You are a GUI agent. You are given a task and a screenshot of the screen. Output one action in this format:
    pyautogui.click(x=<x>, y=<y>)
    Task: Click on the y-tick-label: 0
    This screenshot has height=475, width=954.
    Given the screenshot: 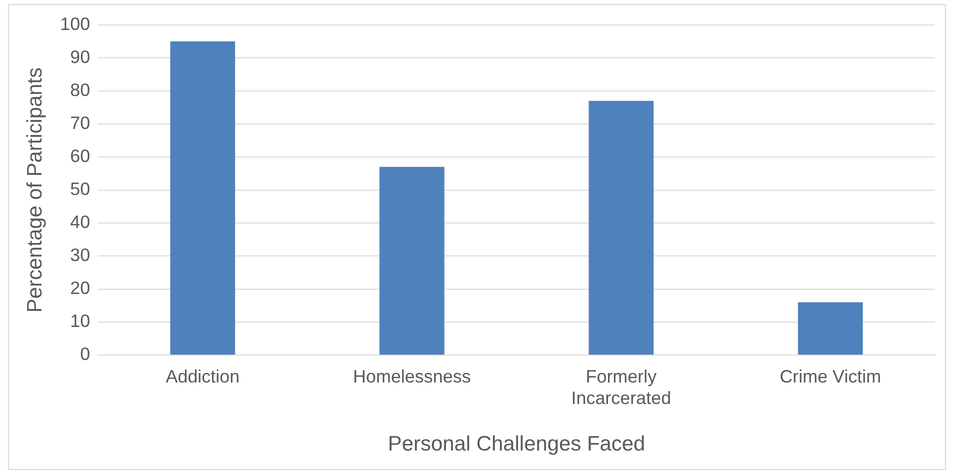 What is the action you would take?
    pyautogui.click(x=85, y=354)
    